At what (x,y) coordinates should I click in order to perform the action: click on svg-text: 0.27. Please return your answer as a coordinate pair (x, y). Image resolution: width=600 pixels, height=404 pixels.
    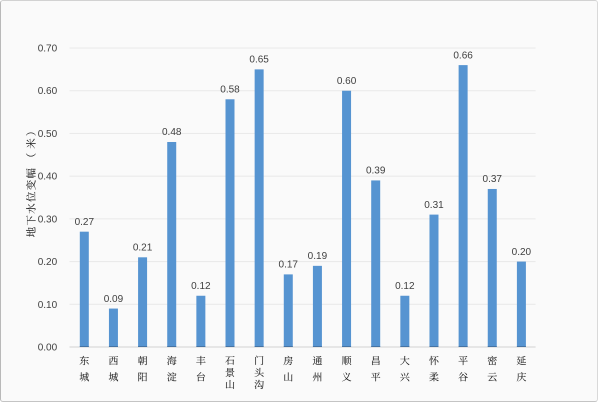
    Looking at the image, I should click on (85, 222).